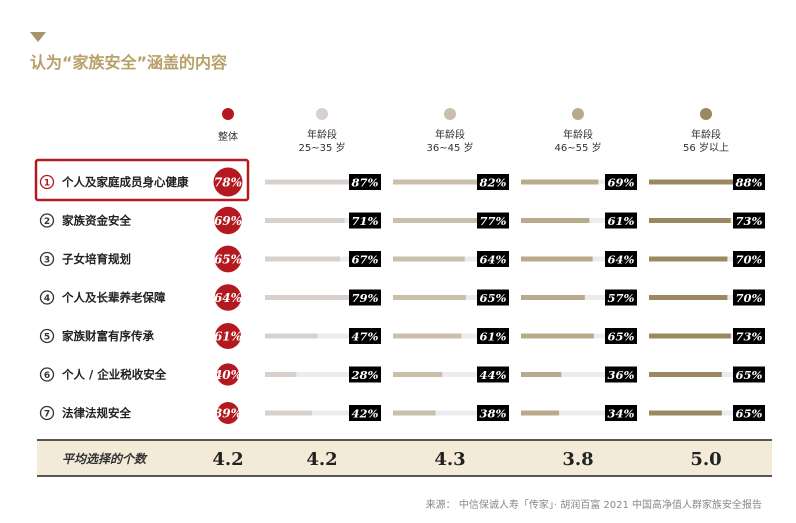  Describe the element at coordinates (228, 337) in the screenshot. I see `overall-value-label: 61%` at that location.